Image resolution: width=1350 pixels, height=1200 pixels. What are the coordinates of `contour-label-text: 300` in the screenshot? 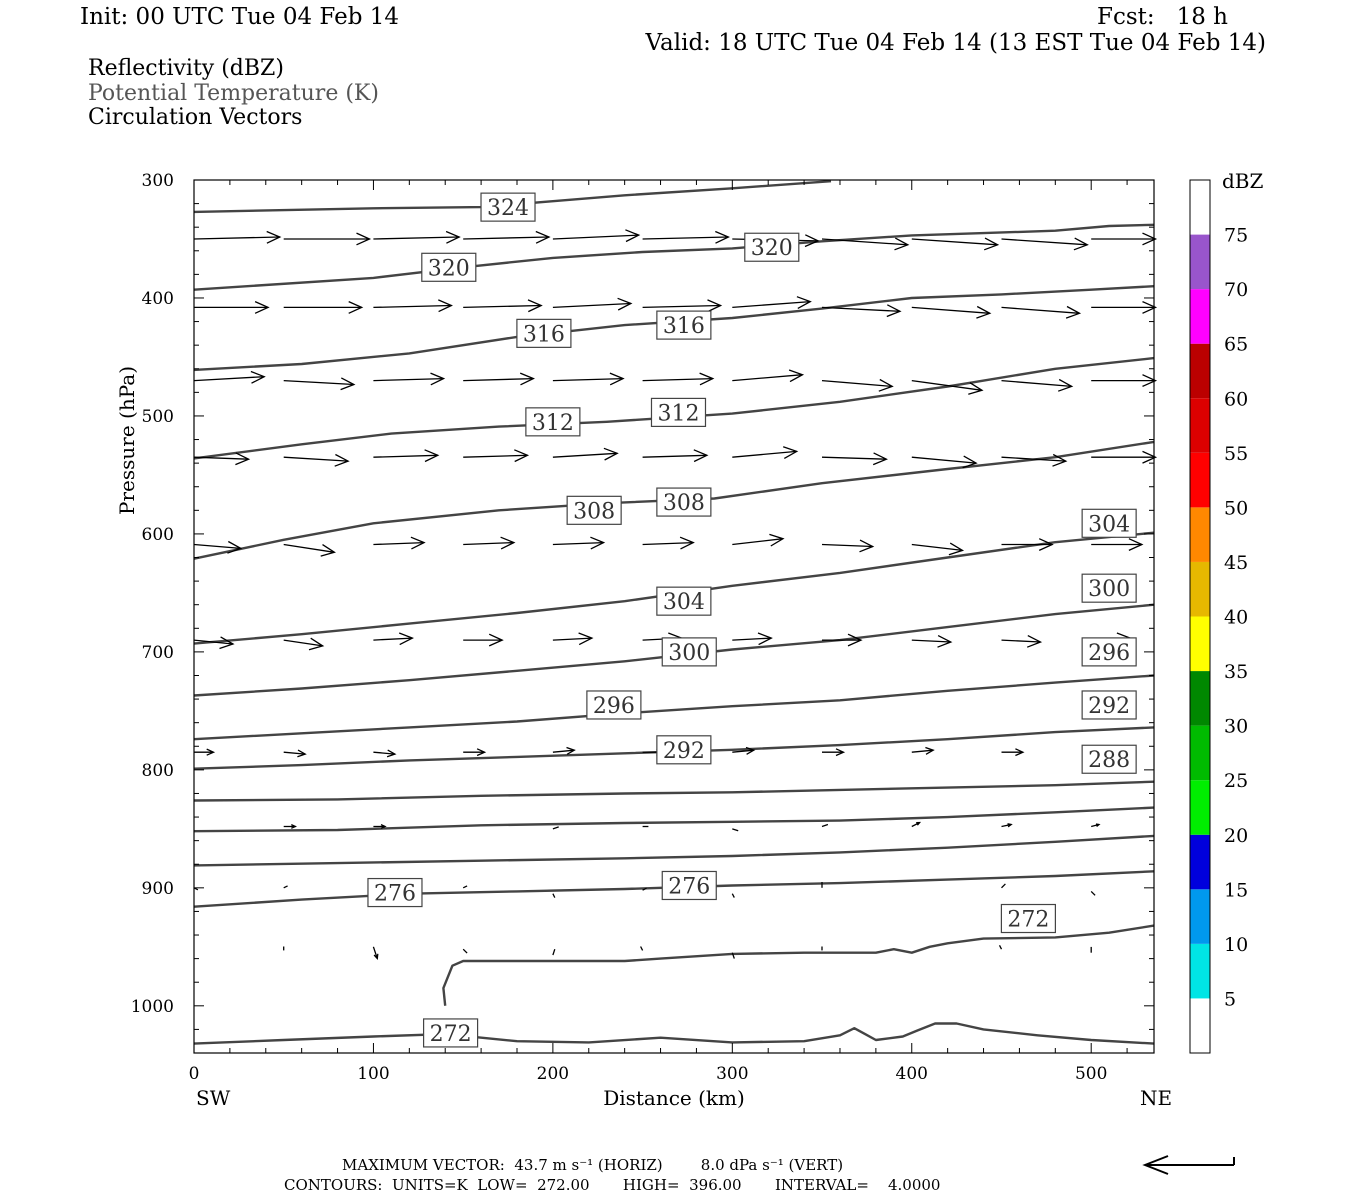 It's located at (1109, 589).